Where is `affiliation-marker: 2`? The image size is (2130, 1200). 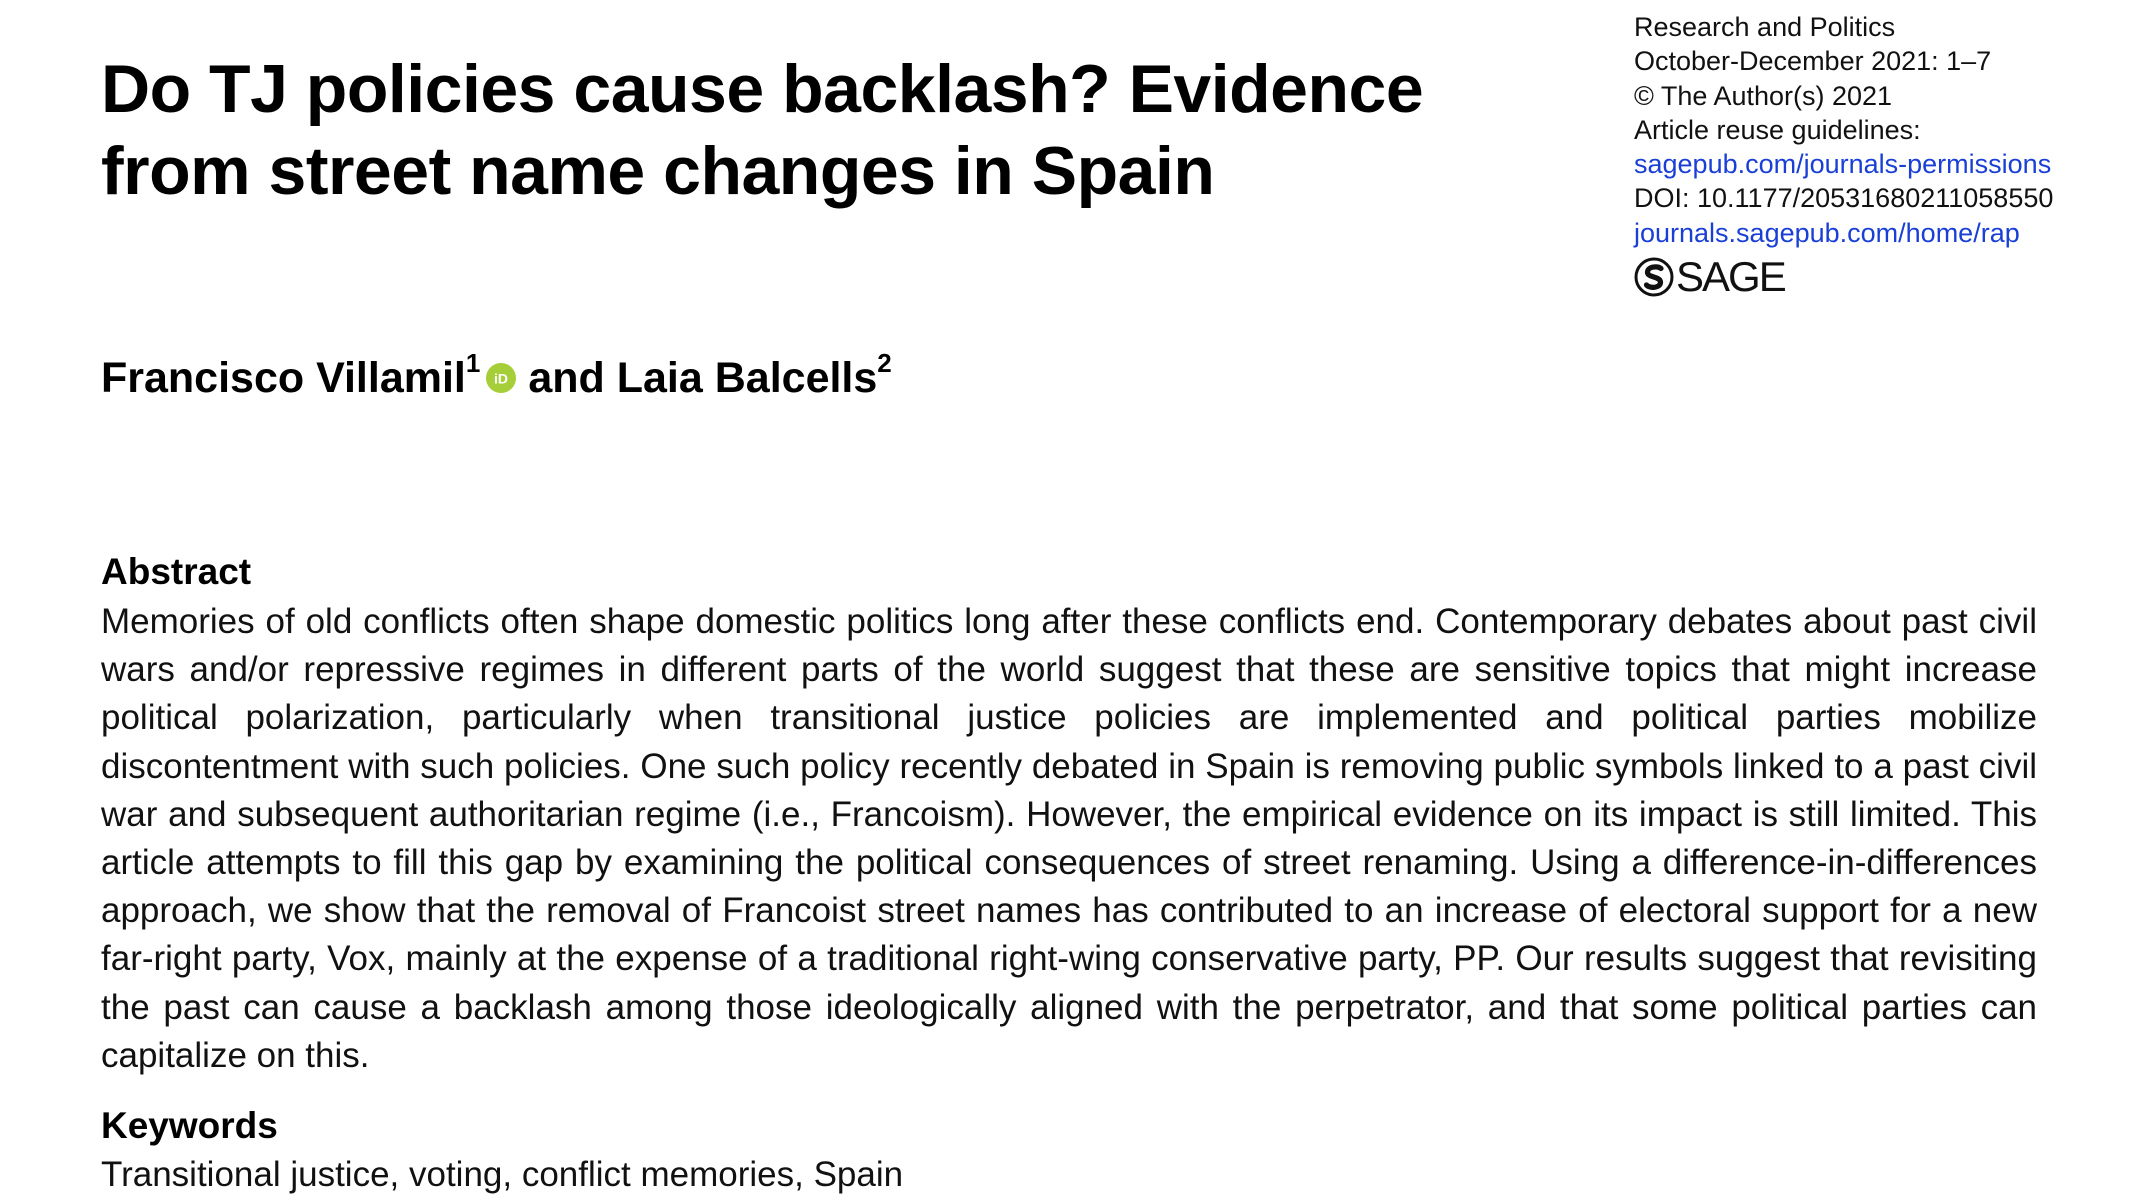
affiliation-marker: 2 is located at coordinates (884, 363).